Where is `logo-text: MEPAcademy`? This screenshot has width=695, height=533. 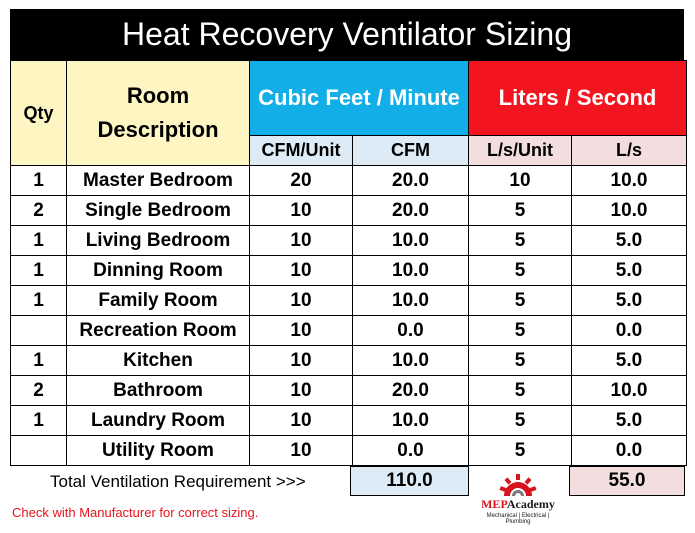 logo-text: MEPAcademy is located at coordinates (518, 504).